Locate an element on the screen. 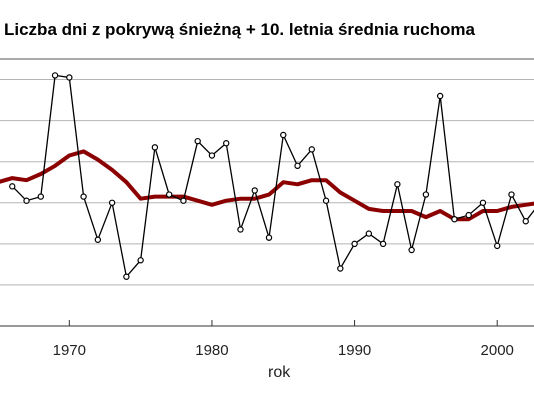 Image resolution: width=534 pixels, height=400 pixels. x-axis-ticks: 1970 1980 1990 2000 is located at coordinates (283, 339).